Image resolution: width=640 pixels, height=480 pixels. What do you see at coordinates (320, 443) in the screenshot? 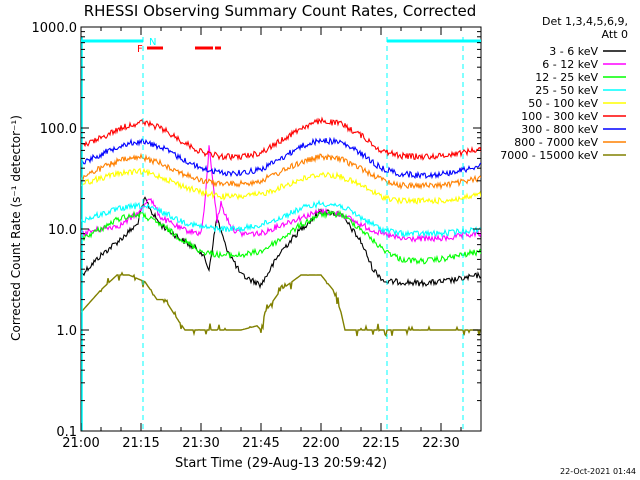
I see `x-tick-label: 22:00` at bounding box center [320, 443].